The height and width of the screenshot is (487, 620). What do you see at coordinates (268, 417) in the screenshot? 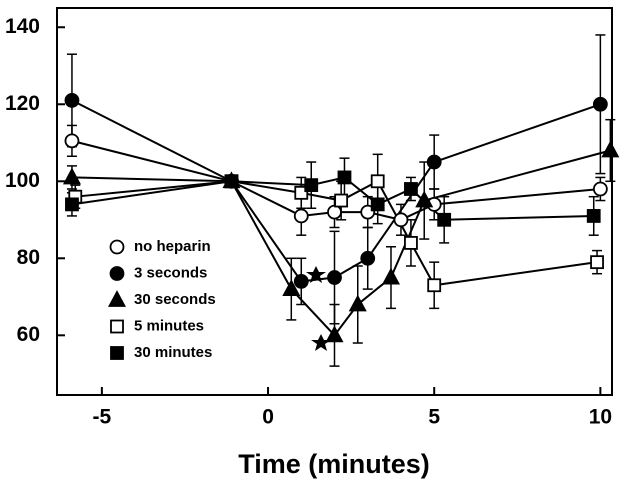
I see `x-tick-label: 0` at bounding box center [268, 417].